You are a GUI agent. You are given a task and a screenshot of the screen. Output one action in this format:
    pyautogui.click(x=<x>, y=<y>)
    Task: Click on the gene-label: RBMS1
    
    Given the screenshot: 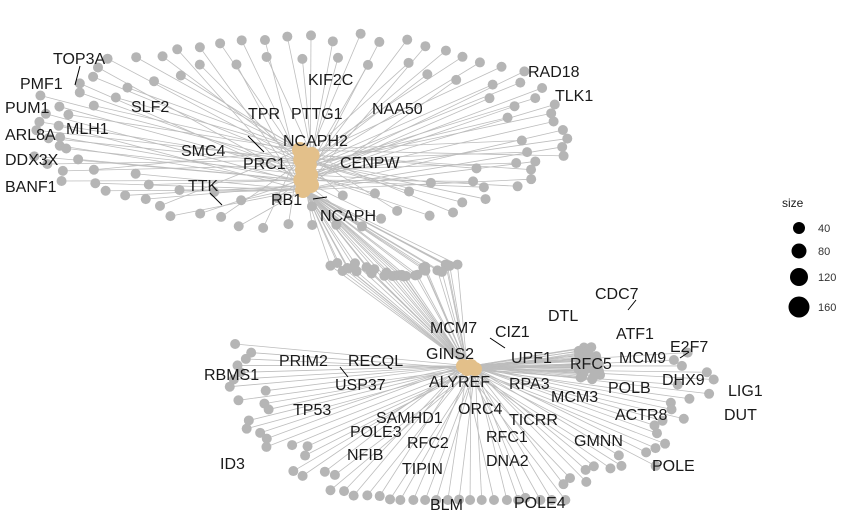 What is the action you would take?
    pyautogui.click(x=231, y=375)
    